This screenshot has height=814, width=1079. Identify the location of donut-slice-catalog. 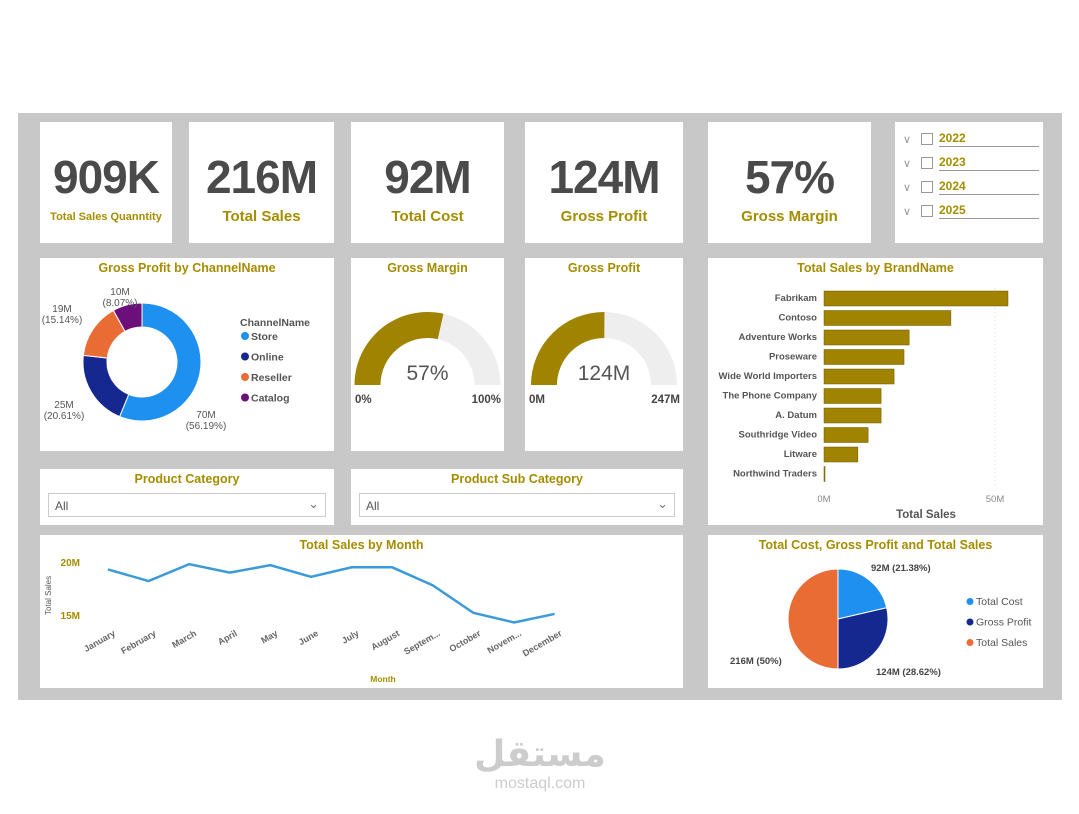
(127, 317).